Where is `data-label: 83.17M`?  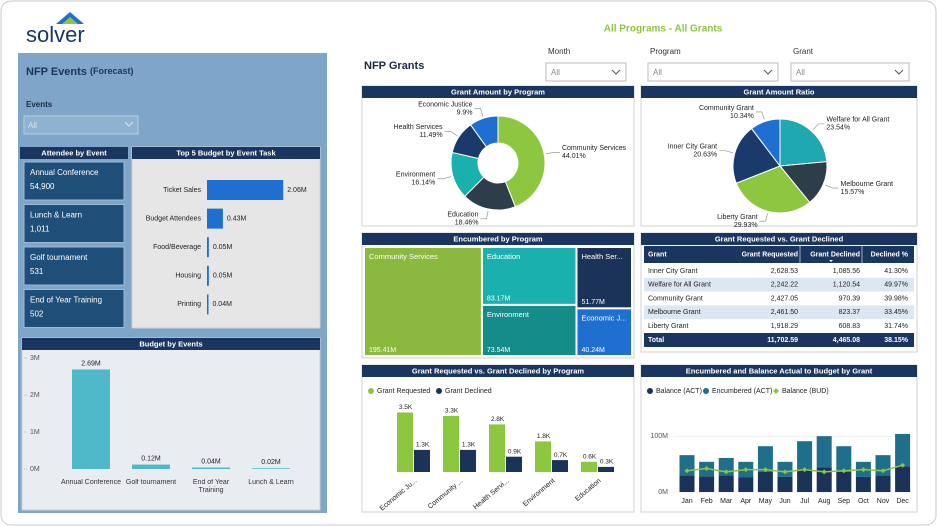
data-label: 83.17M is located at coordinates (499, 299).